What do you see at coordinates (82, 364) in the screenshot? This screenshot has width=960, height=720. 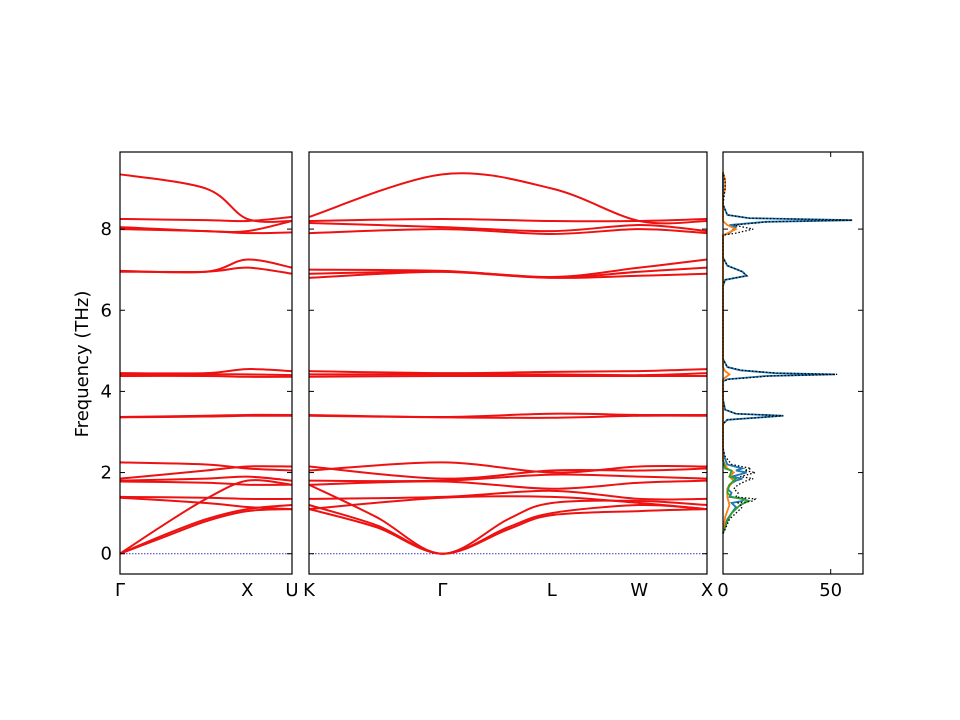 I see `y-axis-title: Frequency (THz)` at bounding box center [82, 364].